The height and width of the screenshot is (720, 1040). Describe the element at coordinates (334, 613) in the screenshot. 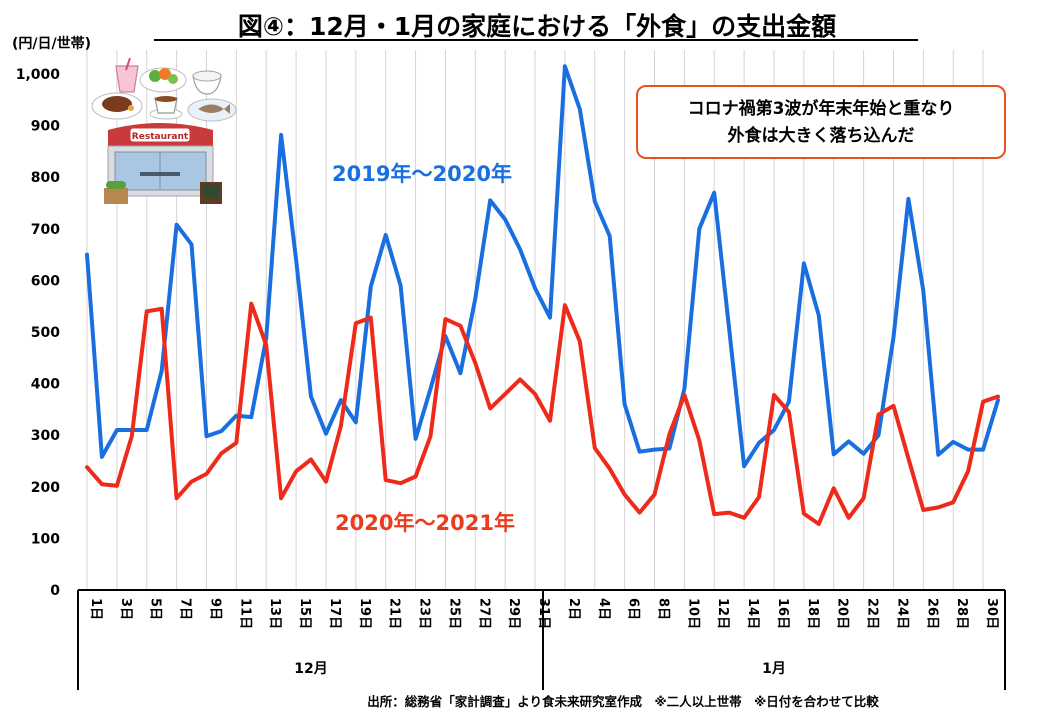

I see `x-tick-label-8: 17日` at that location.